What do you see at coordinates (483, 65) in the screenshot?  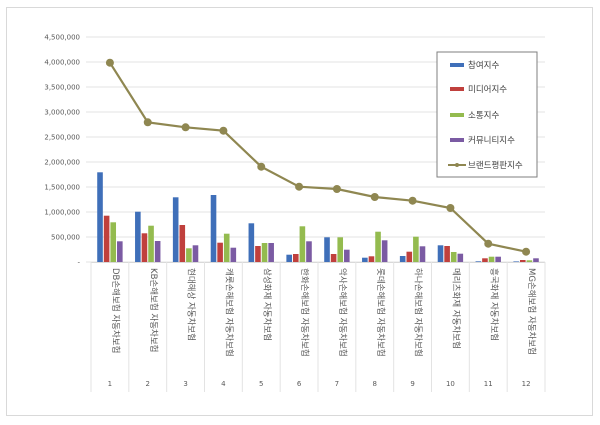 I see `legend-label: 참여지수` at bounding box center [483, 65].